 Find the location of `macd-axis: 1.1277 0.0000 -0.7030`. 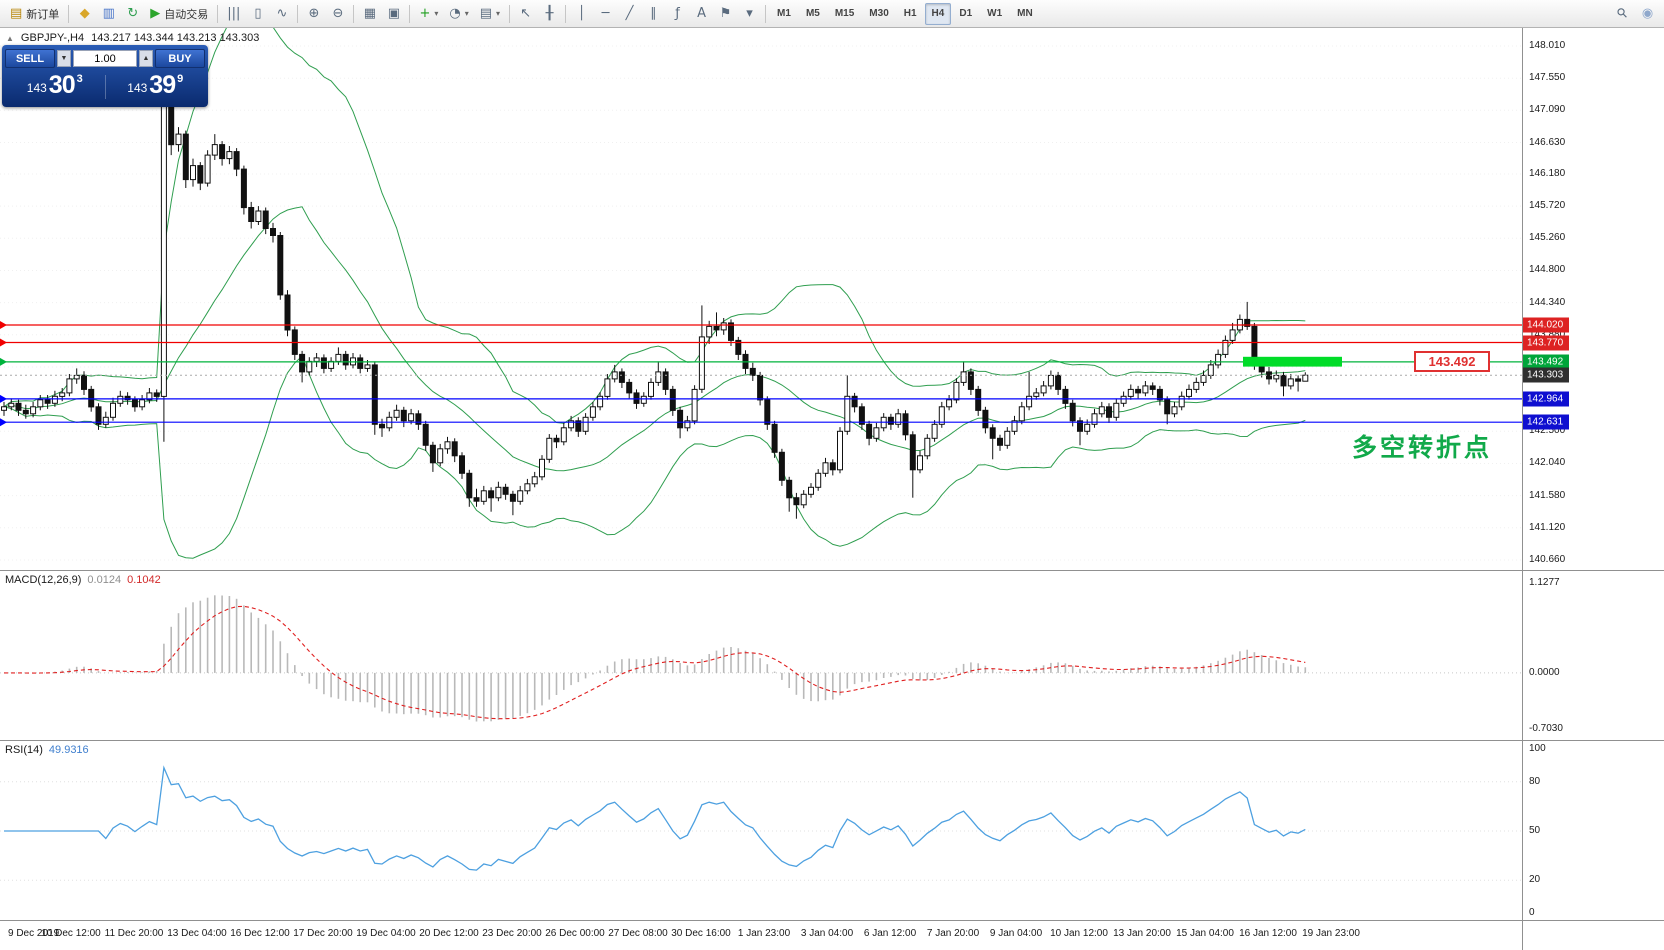

macd-axis: 1.1277 0.0000 -0.7030 is located at coordinates (1593, 655).